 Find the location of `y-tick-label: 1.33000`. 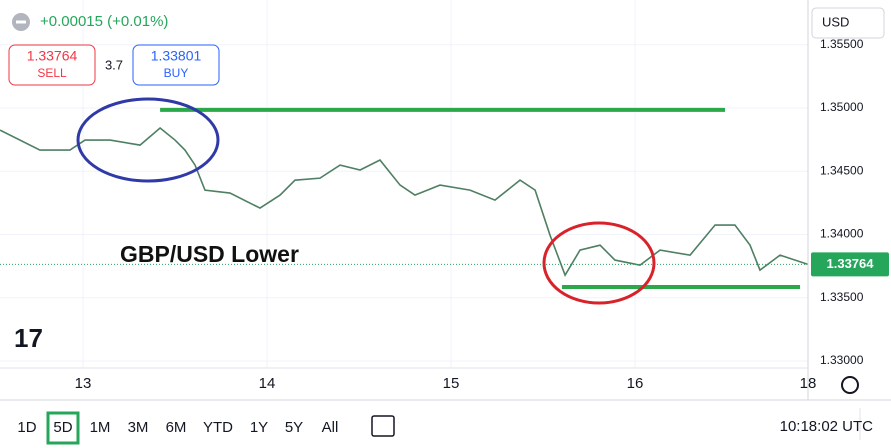

y-tick-label: 1.33000 is located at coordinates (842, 360).